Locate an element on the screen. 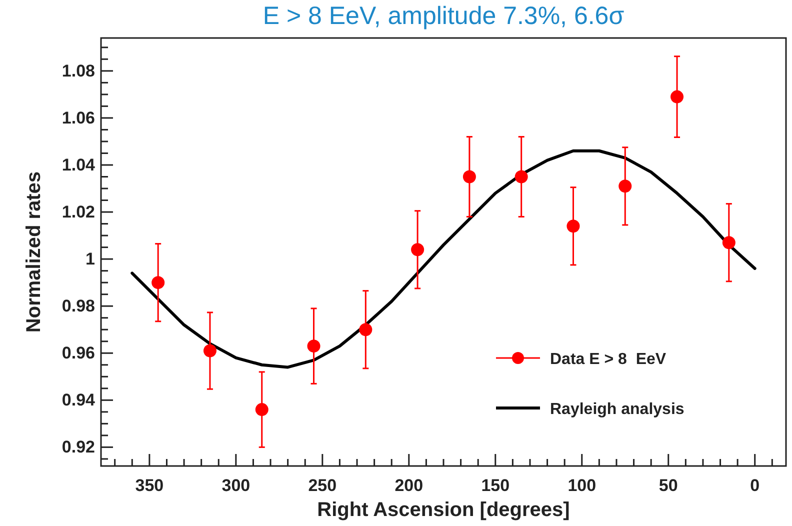 This screenshot has width=792, height=526. x-tick-label: 0 is located at coordinates (755, 485).